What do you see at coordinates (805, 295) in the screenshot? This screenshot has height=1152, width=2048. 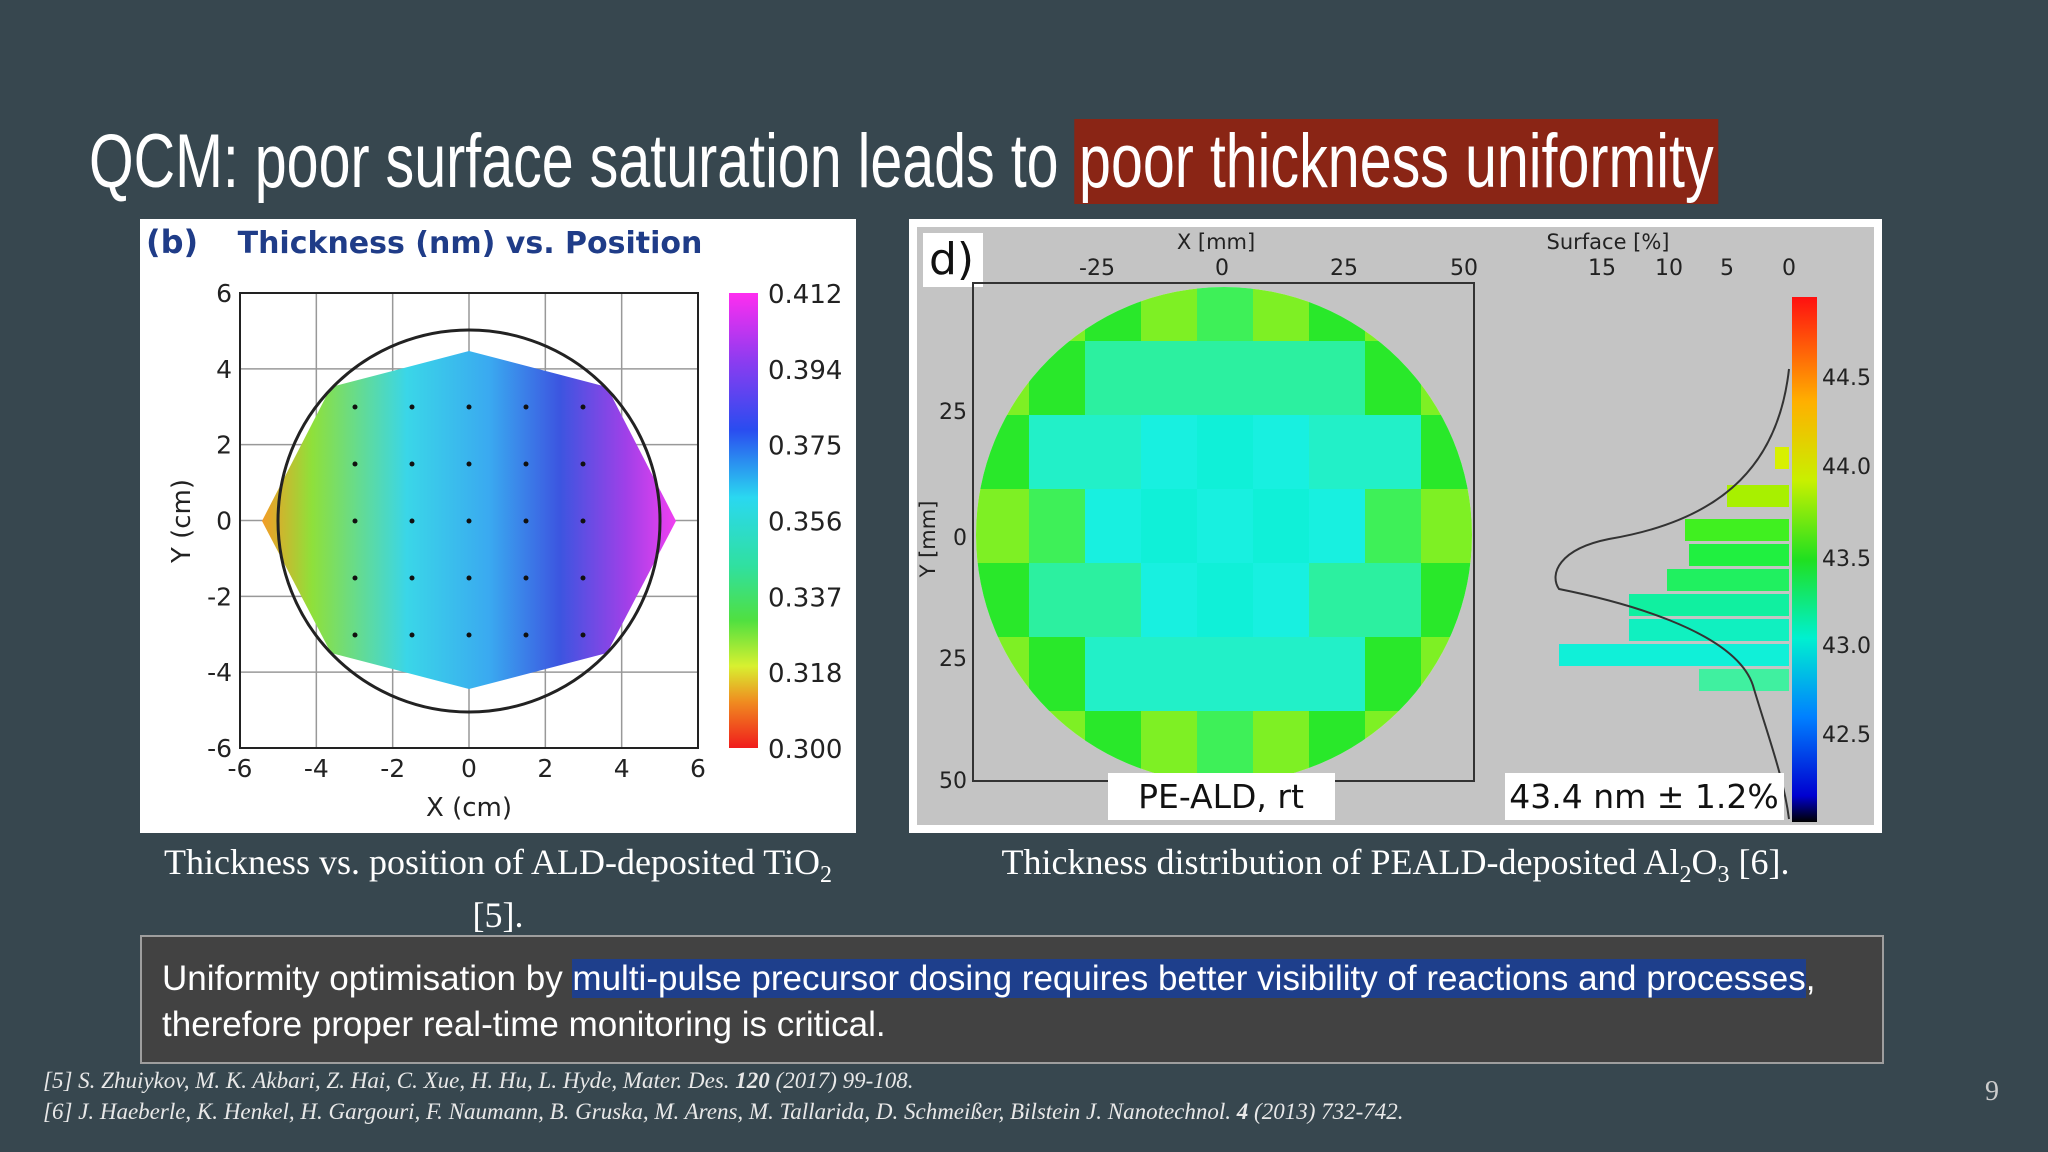 I see `colorbar-label: 0.412` at bounding box center [805, 295].